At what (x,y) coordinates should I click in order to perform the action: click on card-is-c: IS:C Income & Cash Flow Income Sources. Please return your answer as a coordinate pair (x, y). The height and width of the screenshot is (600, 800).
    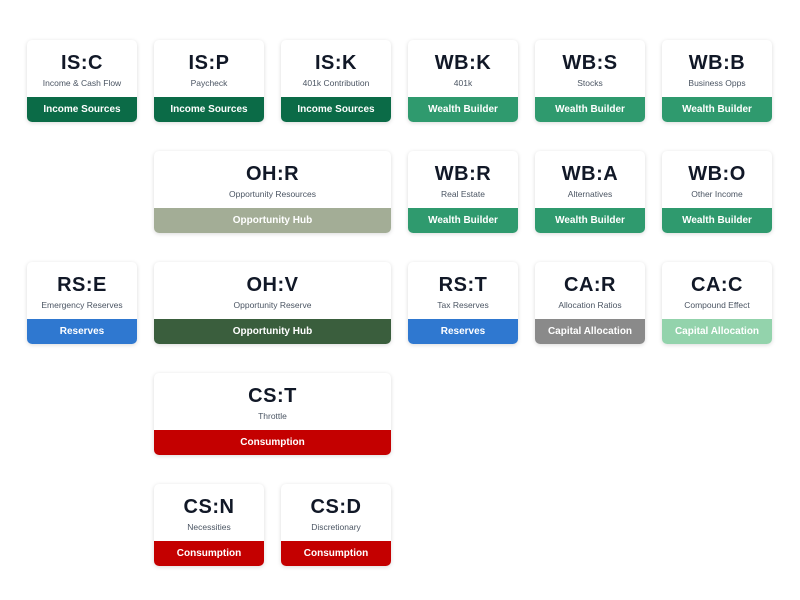
    Looking at the image, I should click on (82, 81).